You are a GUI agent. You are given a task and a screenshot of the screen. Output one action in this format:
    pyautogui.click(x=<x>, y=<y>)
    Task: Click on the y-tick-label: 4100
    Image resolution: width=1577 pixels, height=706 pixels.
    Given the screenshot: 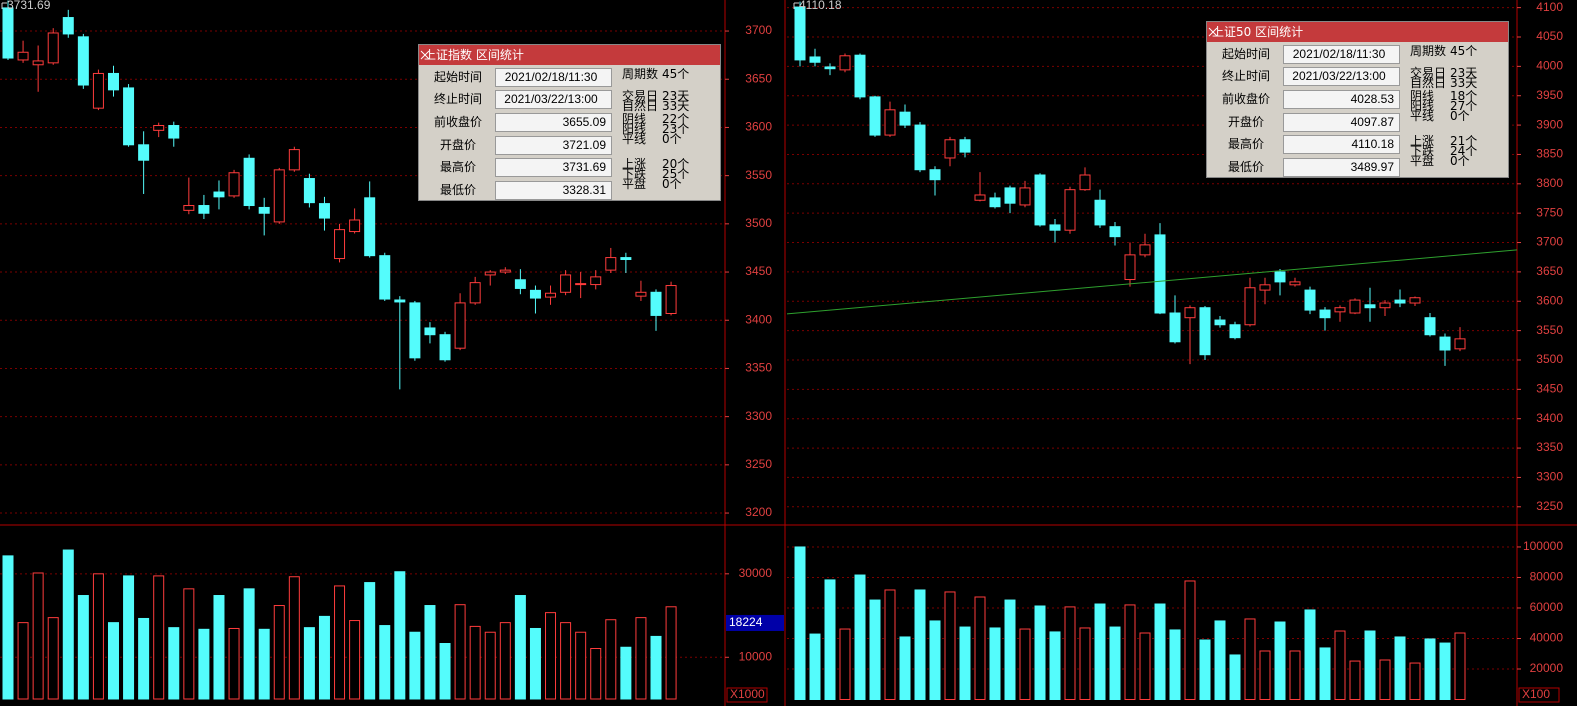 What is the action you would take?
    pyautogui.click(x=1549, y=7)
    